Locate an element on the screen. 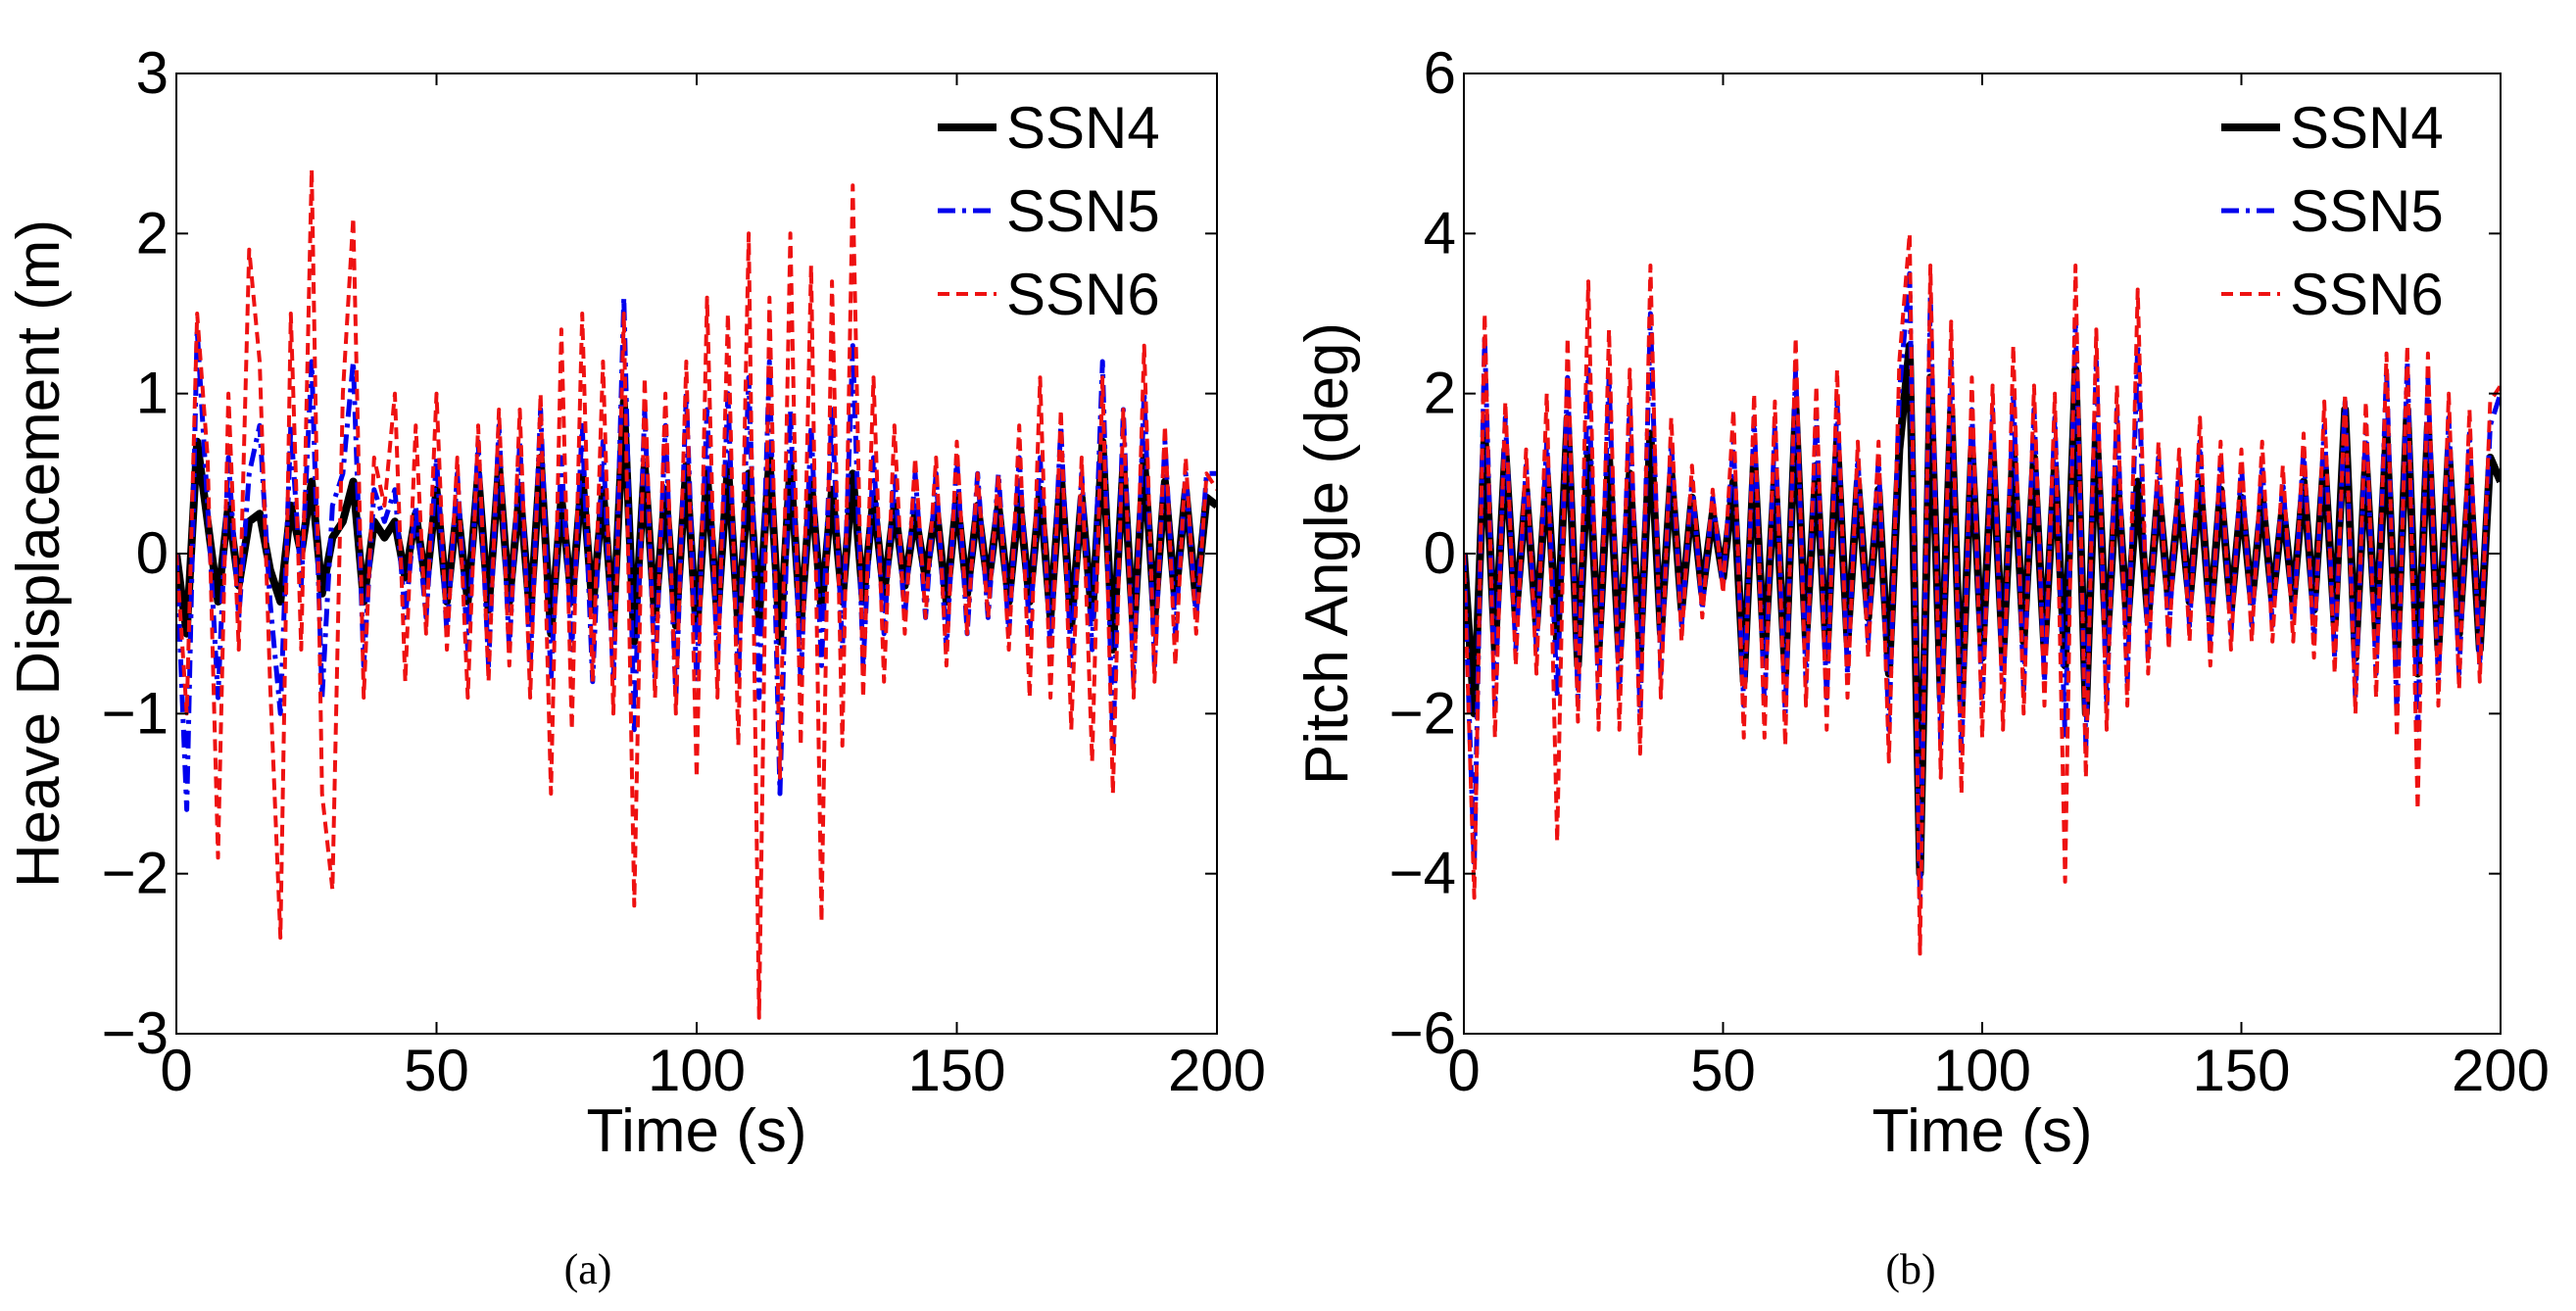  y-tick-label-a: 3 is located at coordinates (152, 73).